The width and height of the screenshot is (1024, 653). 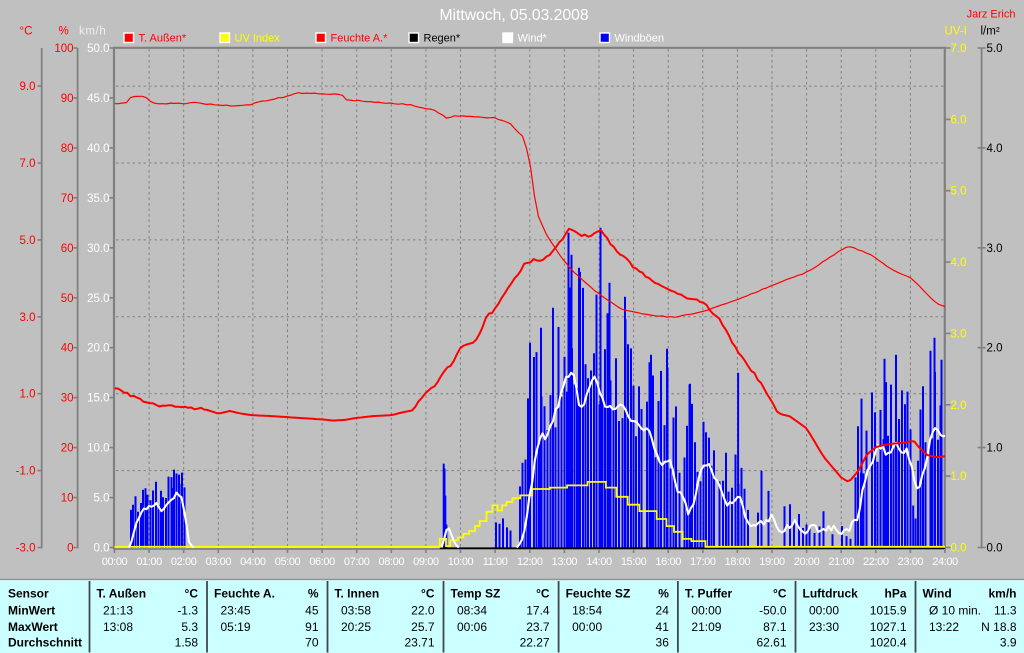 What do you see at coordinates (70, 549) in the screenshot?
I see `svg-text: 0` at bounding box center [70, 549].